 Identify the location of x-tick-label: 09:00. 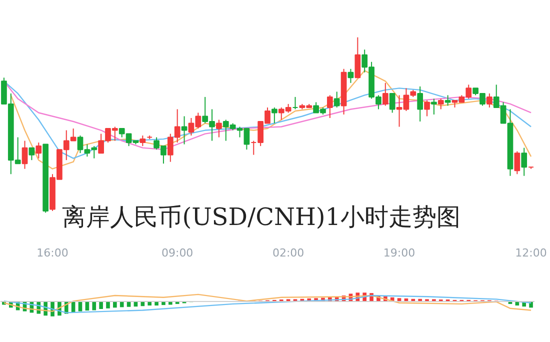
(177, 253).